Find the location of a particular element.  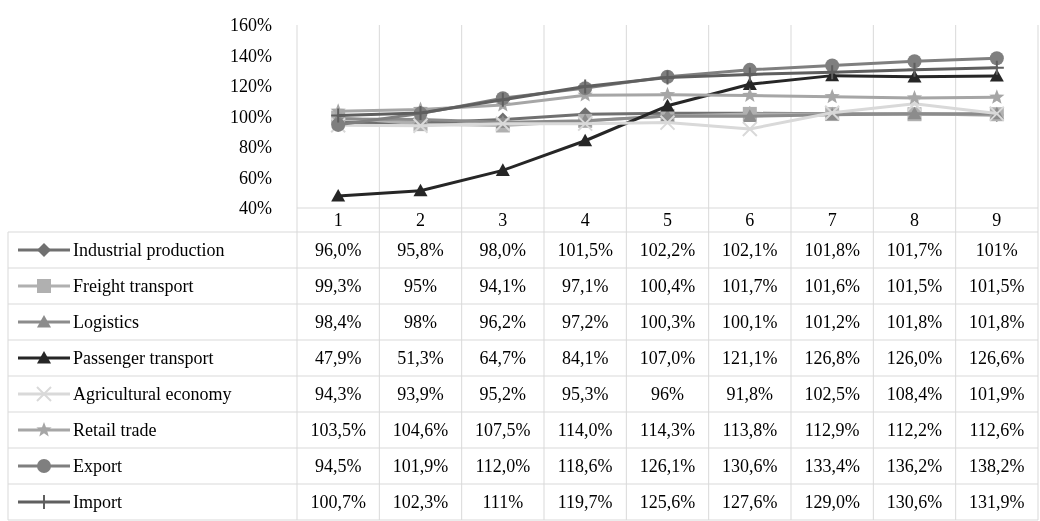

x-tick-label: 8 is located at coordinates (914, 220).